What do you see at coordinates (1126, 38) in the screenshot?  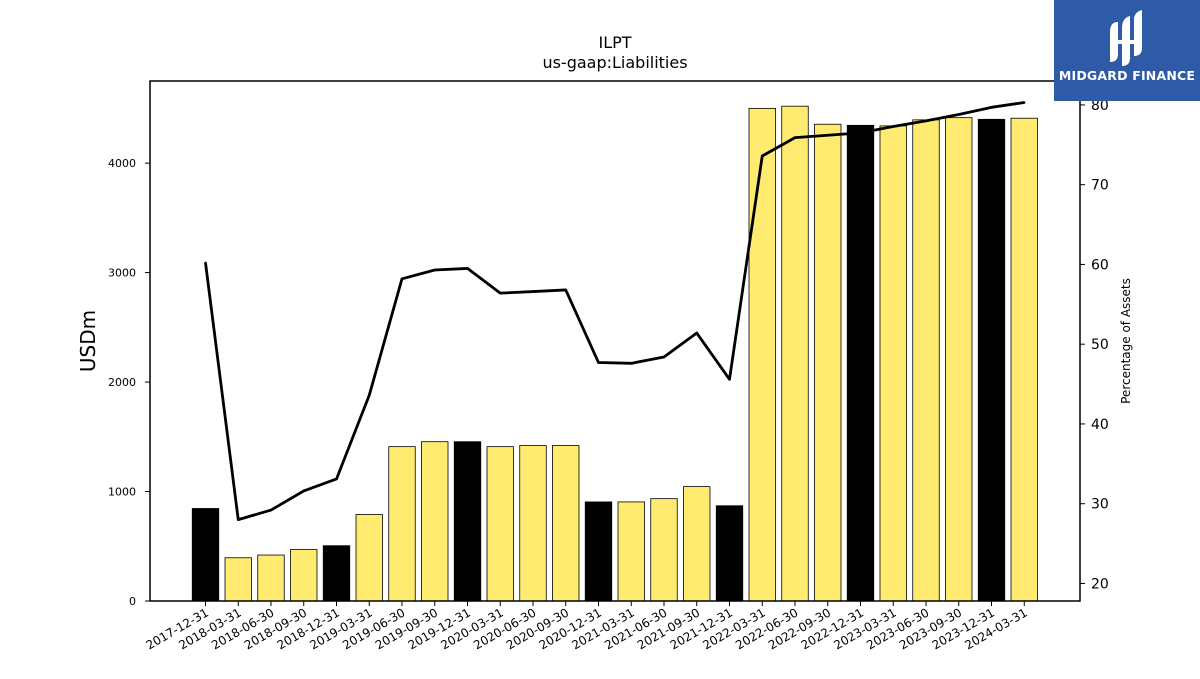 I see `midgard-logo-icon` at bounding box center [1126, 38].